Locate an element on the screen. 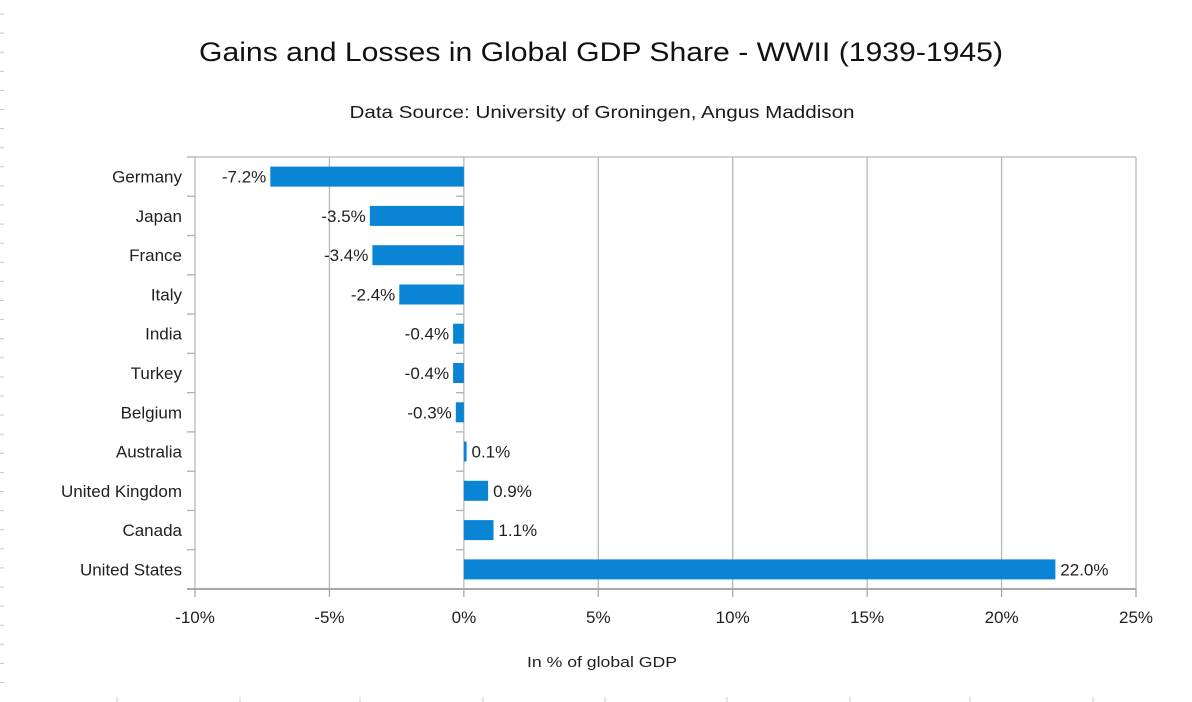  bar-italy is located at coordinates (431, 294).